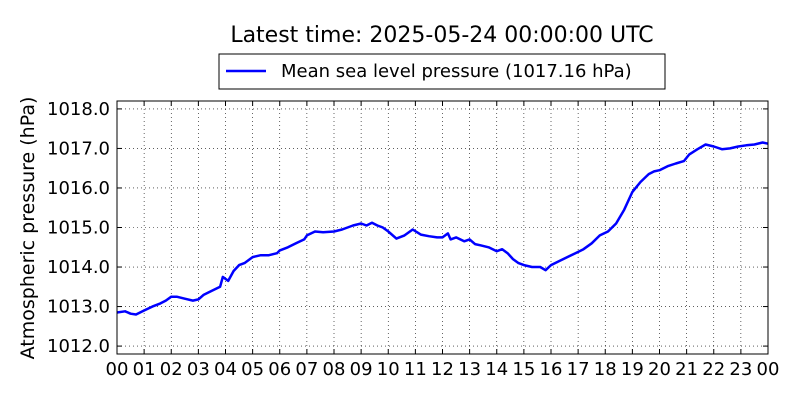 The height and width of the screenshot is (400, 800). Describe the element at coordinates (78, 346) in the screenshot. I see `y-tick-label: 1012.0` at that location.